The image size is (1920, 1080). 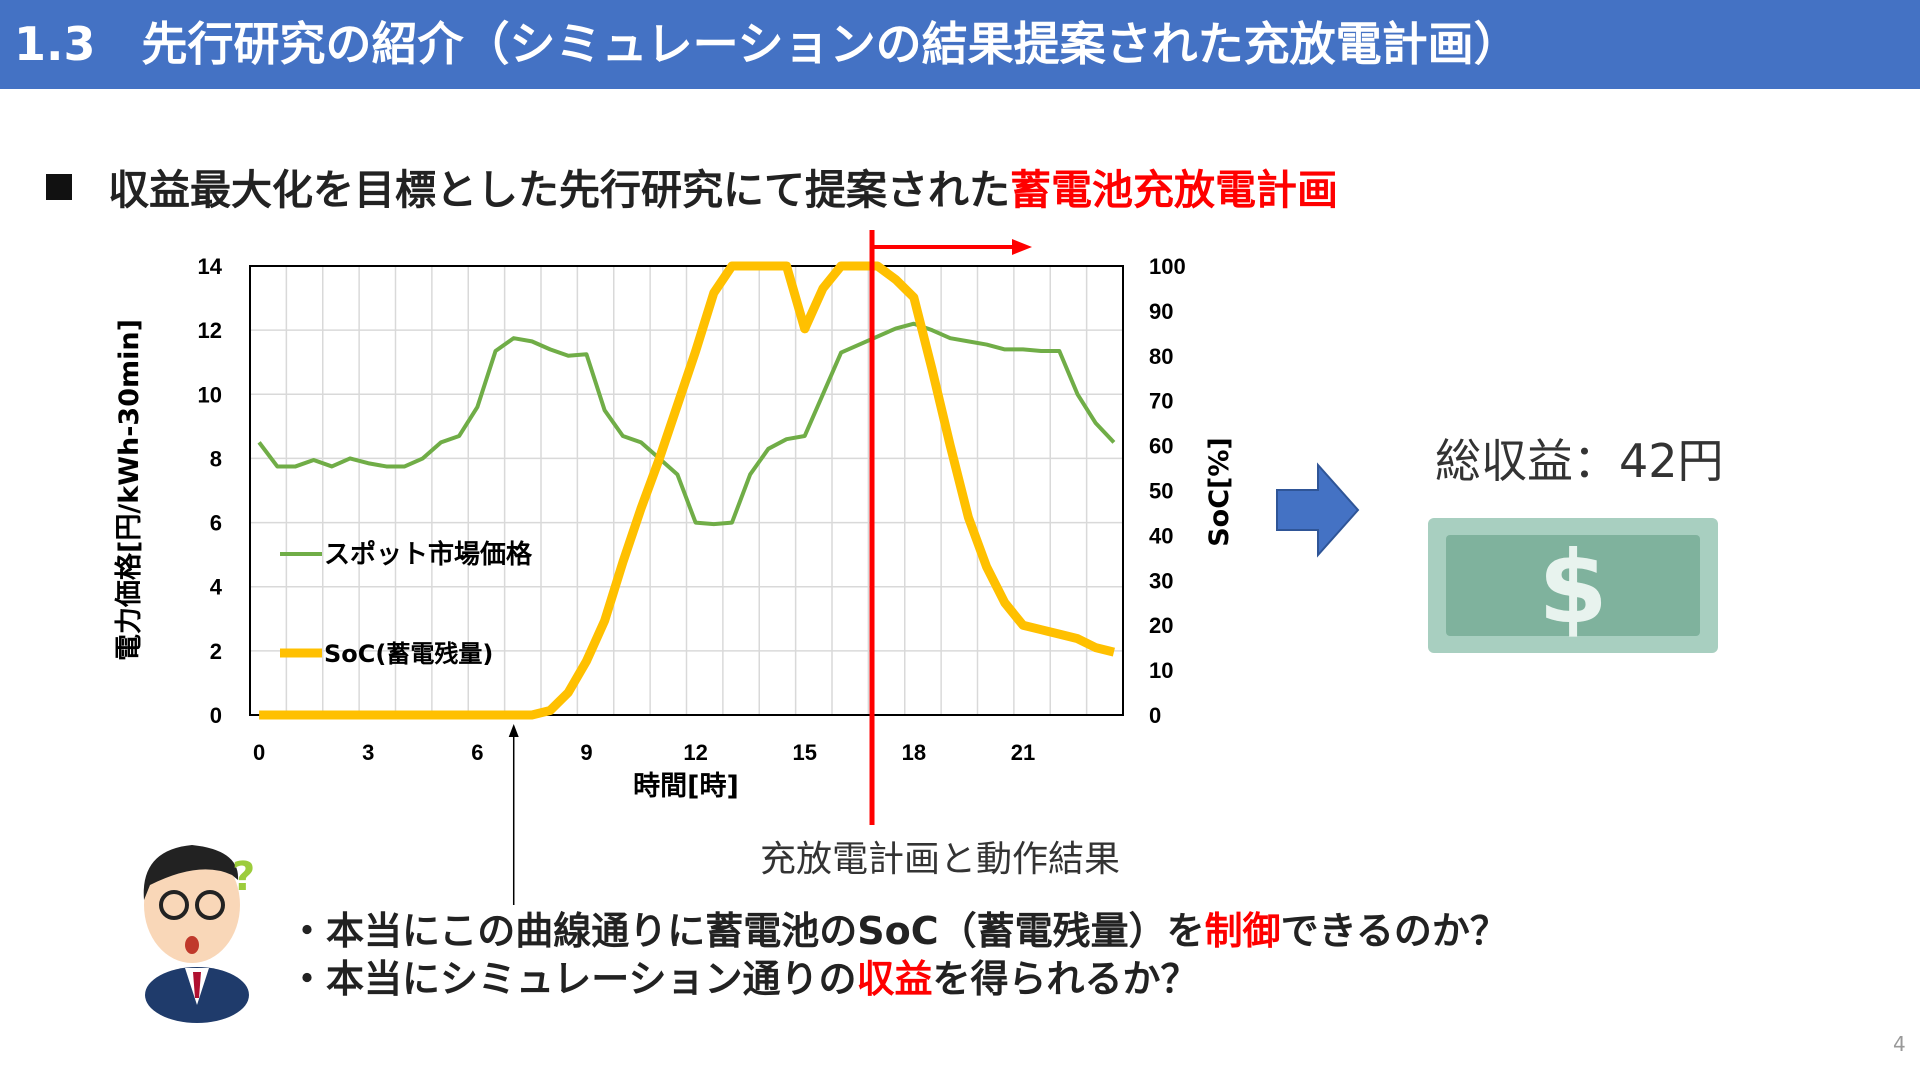 What do you see at coordinates (1023, 752) in the screenshot?
I see `x-tick-label: 21` at bounding box center [1023, 752].